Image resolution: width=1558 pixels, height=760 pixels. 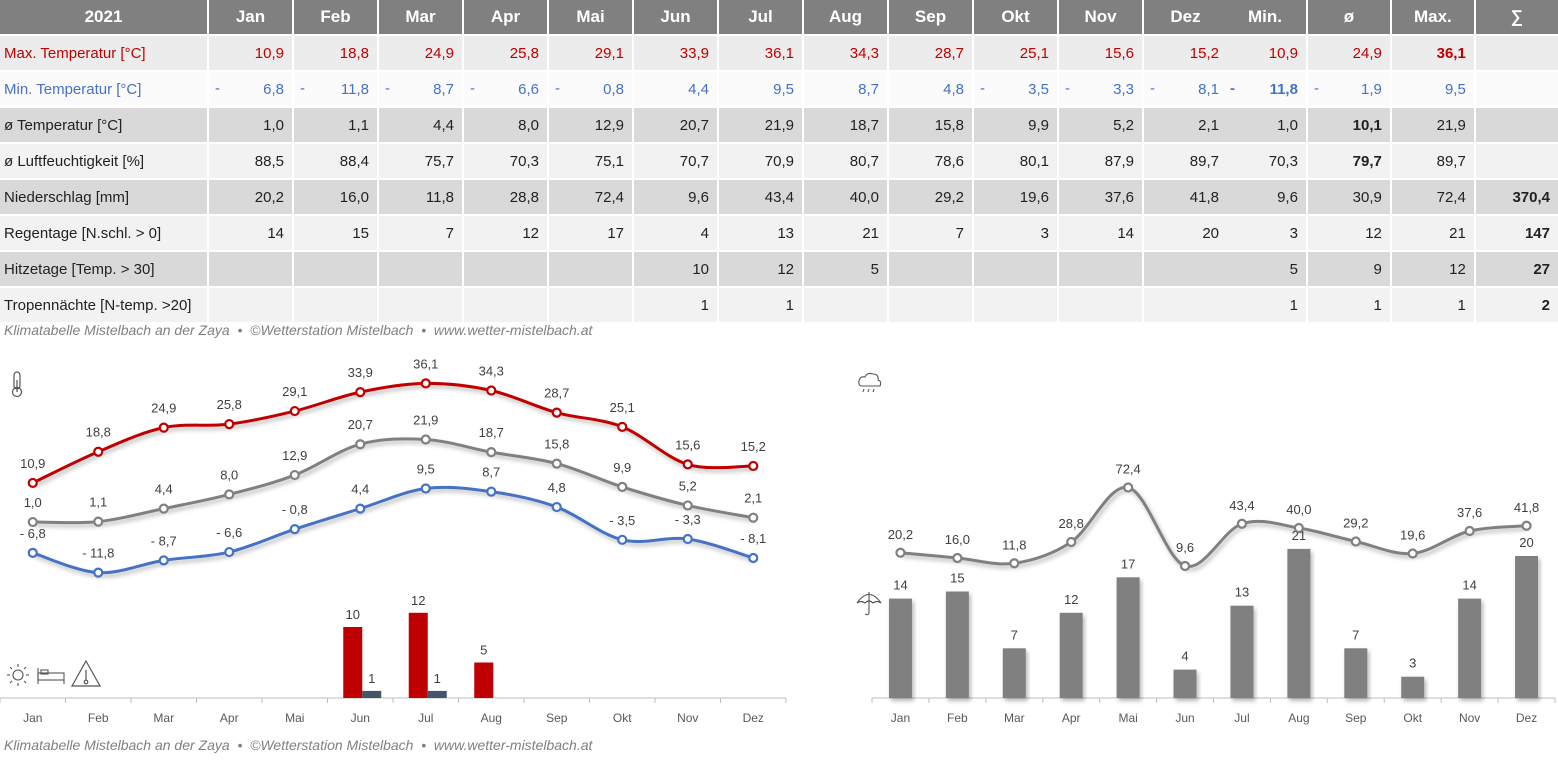 I want to click on data-label: 72,4, so click(x=1127, y=469).